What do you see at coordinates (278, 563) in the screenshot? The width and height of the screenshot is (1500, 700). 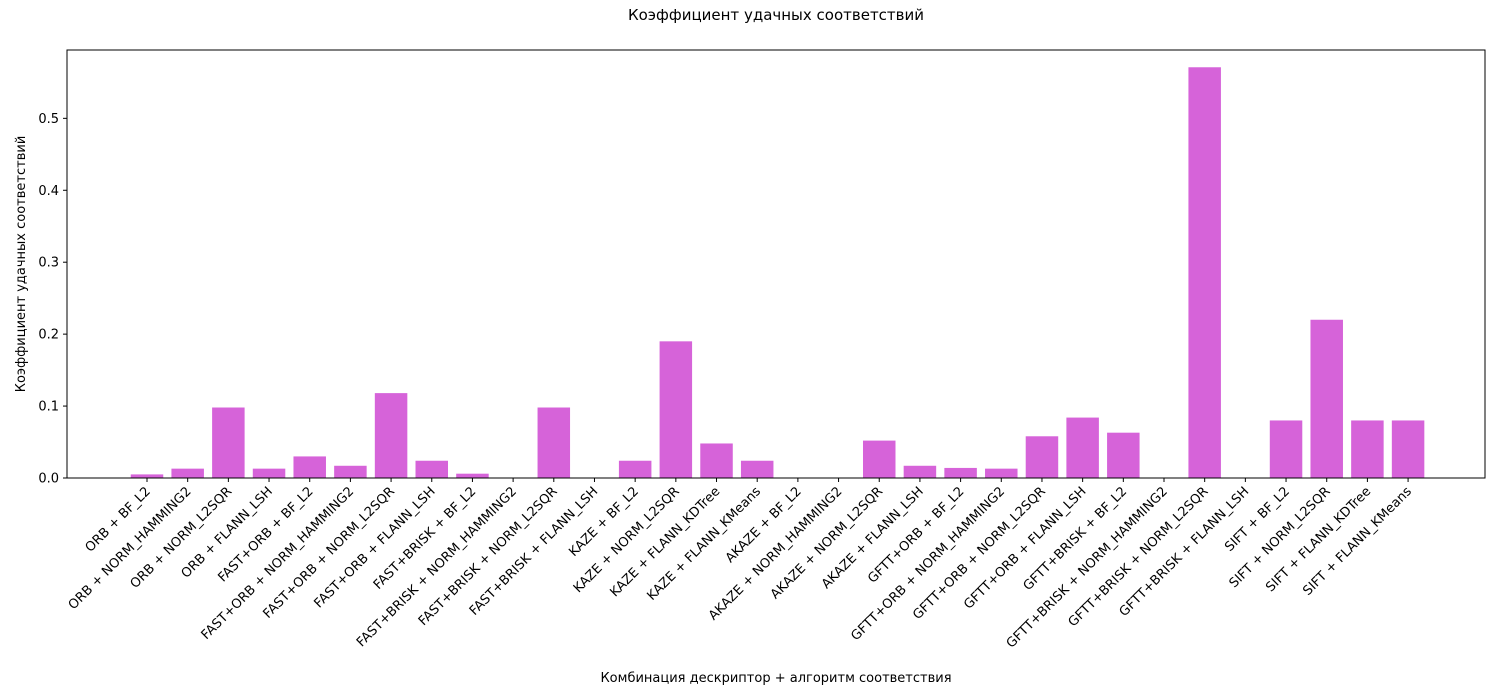 I see `x-tick-label: FAST+ORB + NORM_HAMMING2` at bounding box center [278, 563].